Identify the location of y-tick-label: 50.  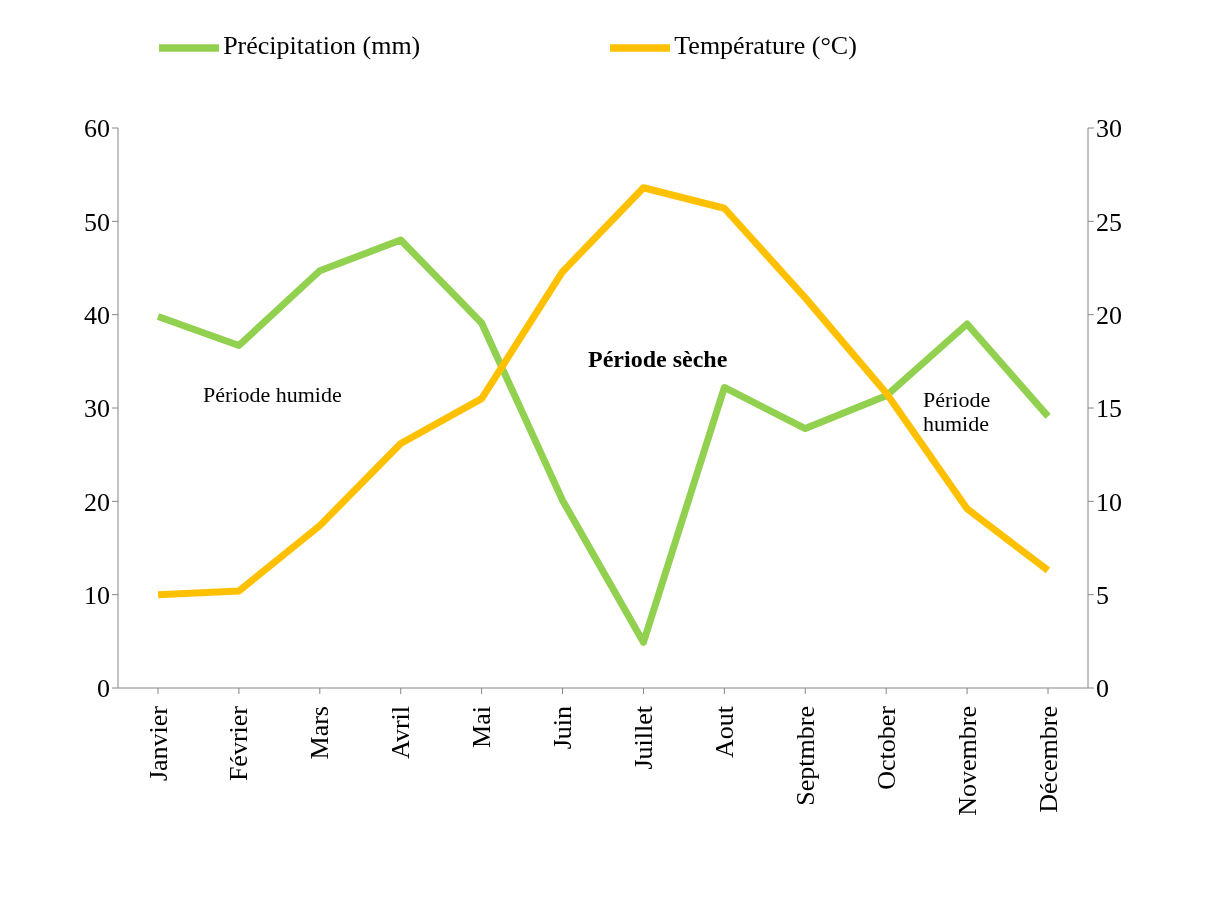
(97, 222).